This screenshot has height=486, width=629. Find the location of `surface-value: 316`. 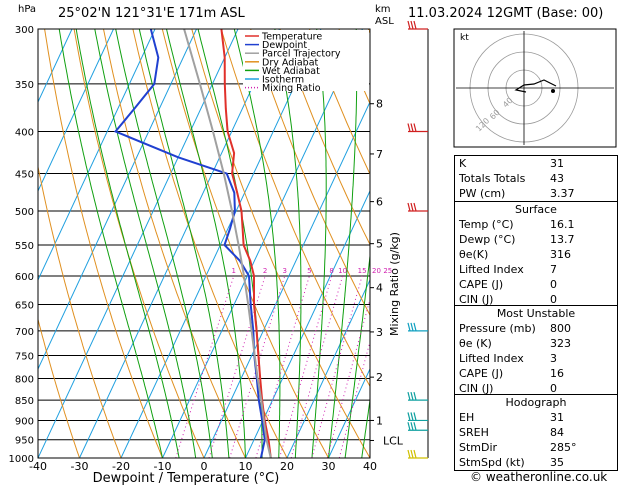

surface-value: 316 is located at coordinates (560, 254).